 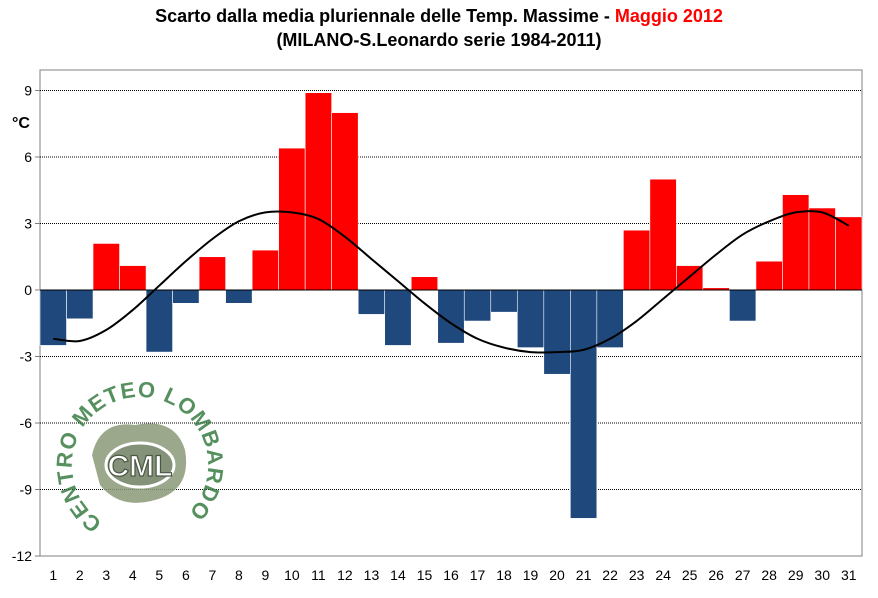 What do you see at coordinates (439, 40) in the screenshot?
I see `chart-subtitle: (MILANO-S.Leonardo serie 1984-2011)` at bounding box center [439, 40].